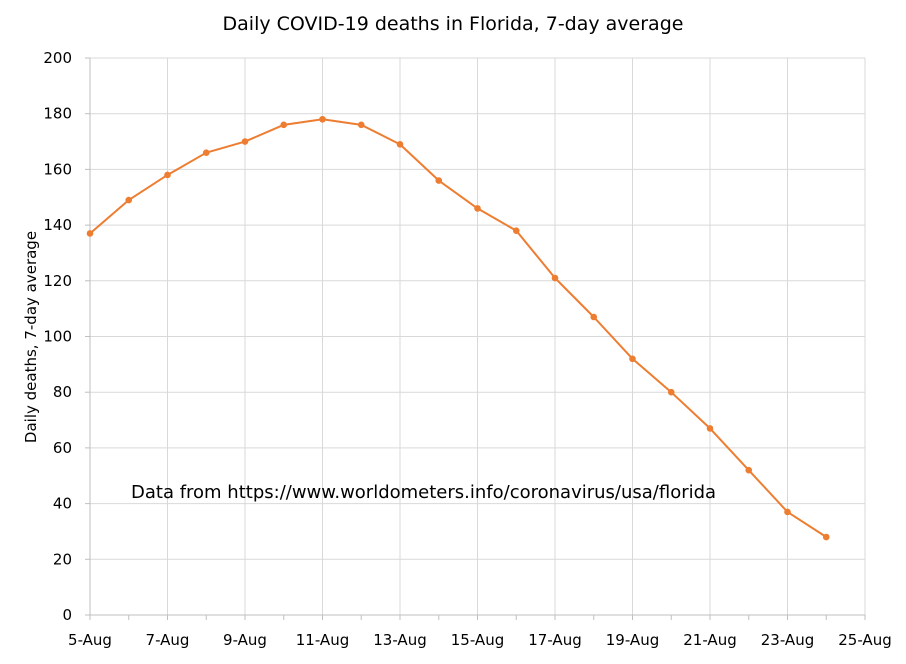 The height and width of the screenshot is (664, 906). Describe the element at coordinates (399, 640) in the screenshot. I see `x-tick-label: 13-Aug` at that location.